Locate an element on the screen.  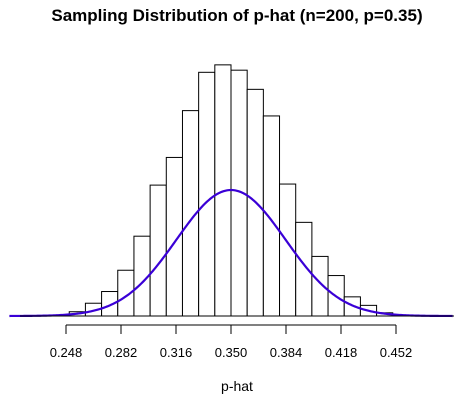
x-tick-label: 0.418 is located at coordinates (341, 352).